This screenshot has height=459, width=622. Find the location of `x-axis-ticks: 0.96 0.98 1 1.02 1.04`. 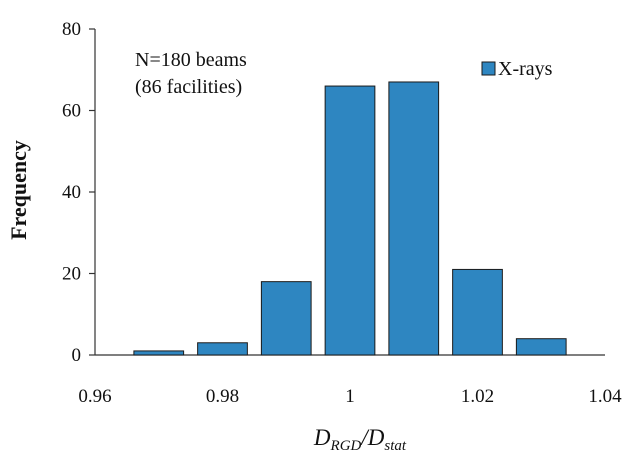

x-axis-ticks: 0.96 0.98 1 1.02 1.04 is located at coordinates (350, 396).